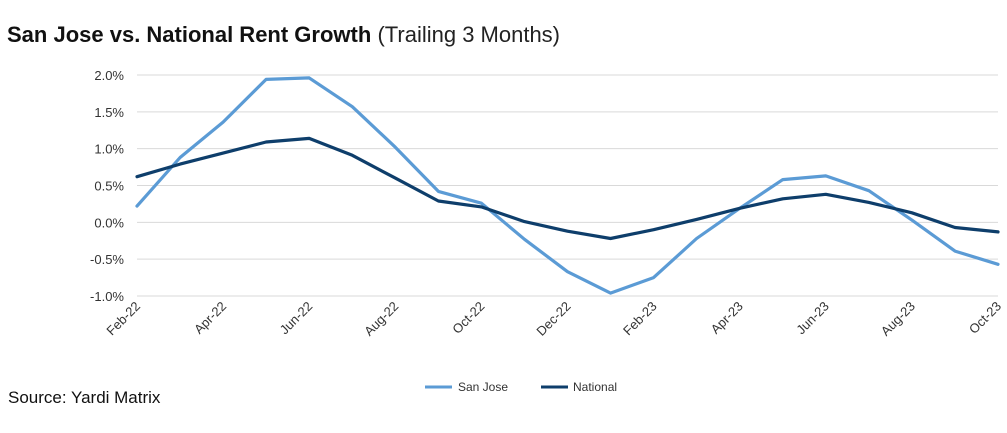  I want to click on legend: San Jose National, so click(521, 387).